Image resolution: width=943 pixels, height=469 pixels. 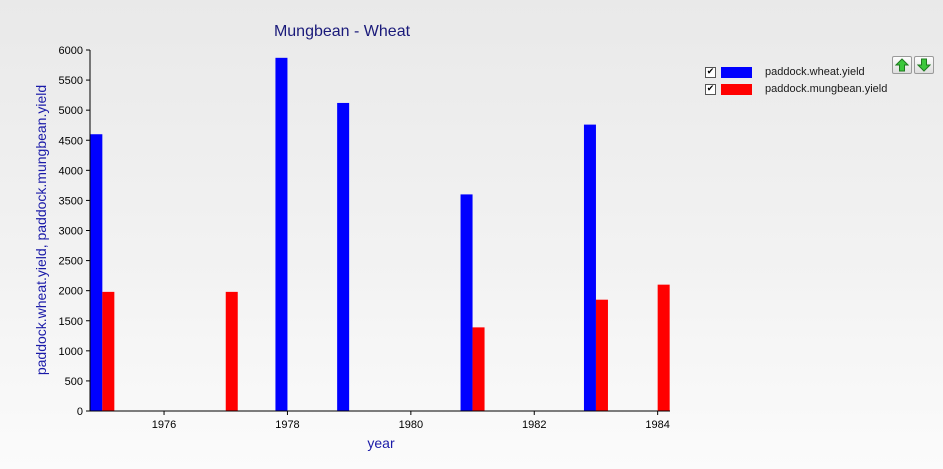 I want to click on bar-wheat-1978, so click(x=281, y=234).